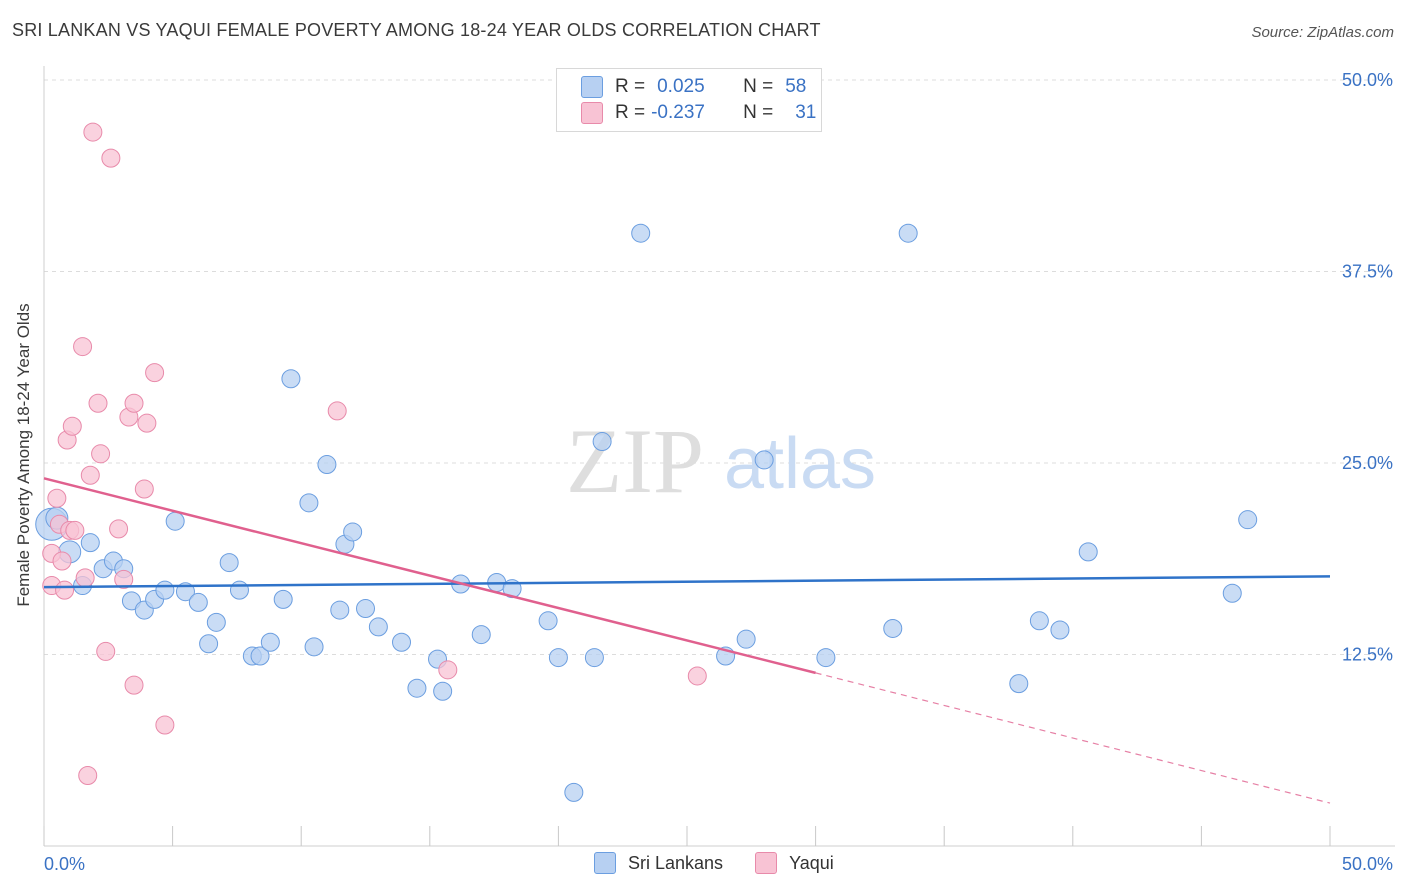 This screenshot has height=892, width=1406. What do you see at coordinates (676, 862) in the screenshot?
I see `legend-label: Sri Lankans` at bounding box center [676, 862].